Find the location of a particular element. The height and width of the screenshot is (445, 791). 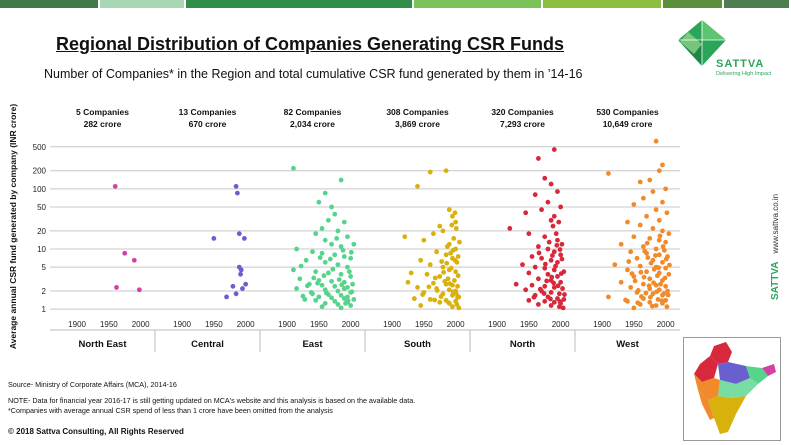

y-tick-label: 50 is located at coordinates (41, 207).